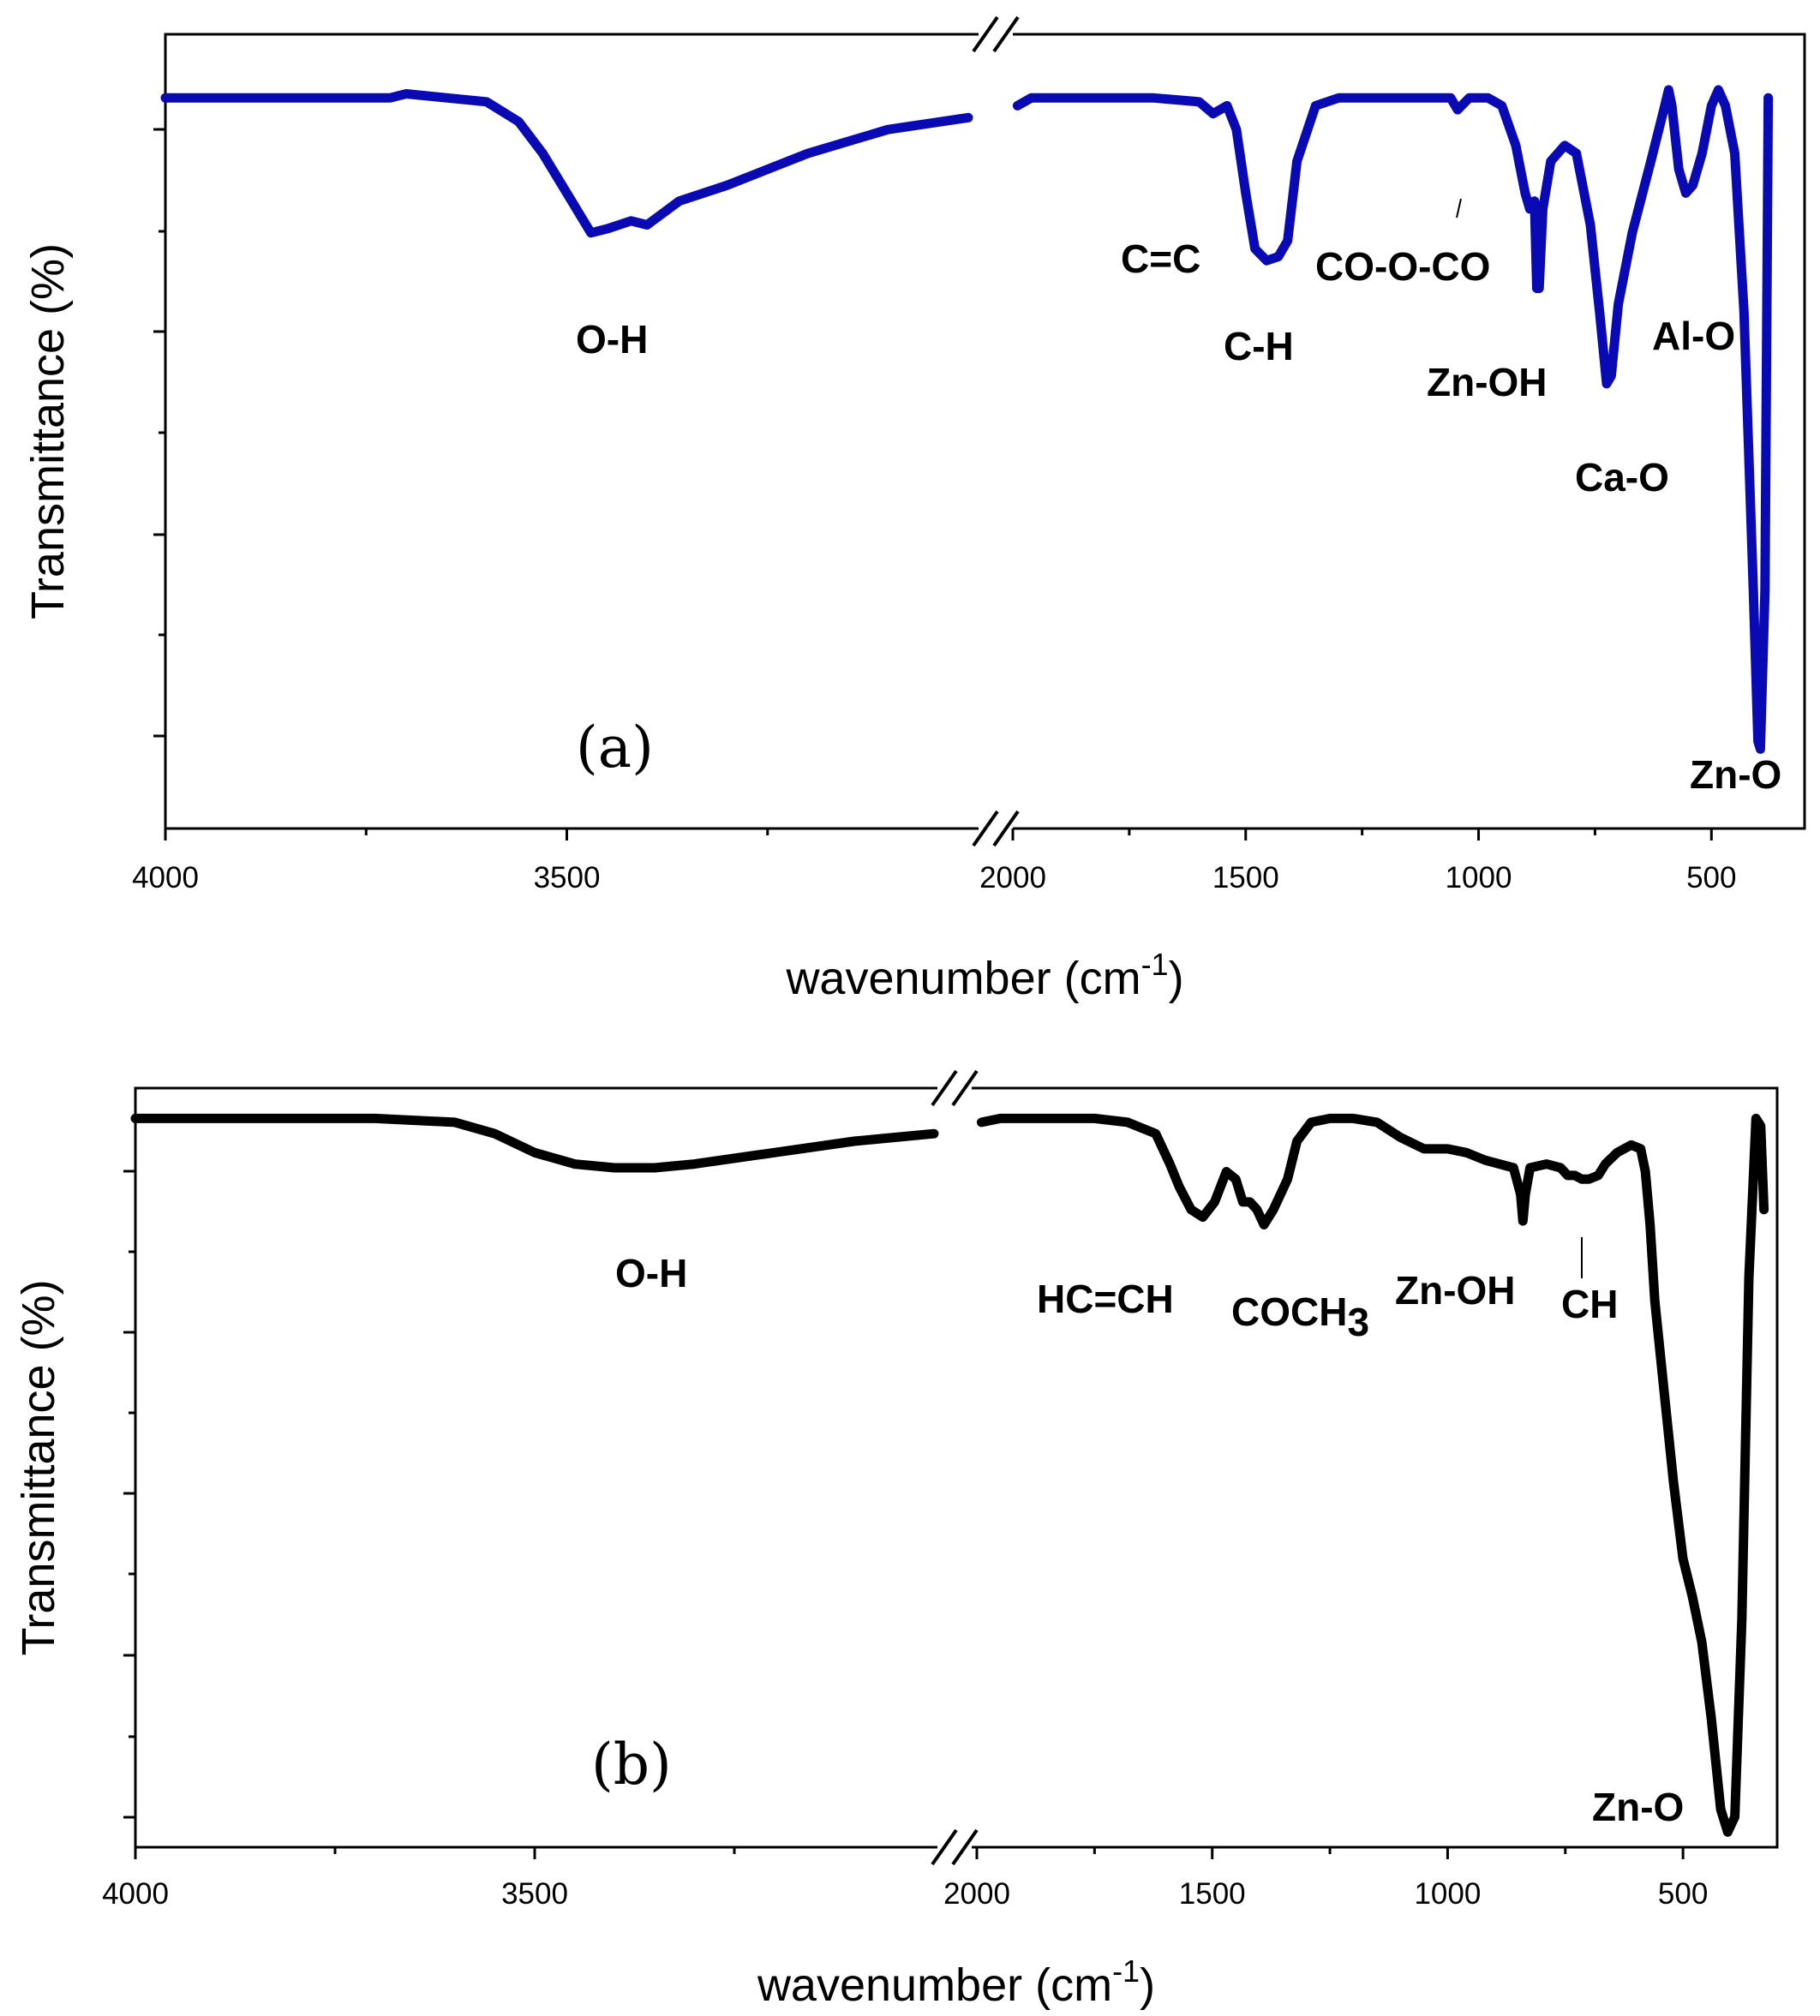 The image size is (1820, 2016). I want to click on peak-annotation: C=C, so click(1160, 258).